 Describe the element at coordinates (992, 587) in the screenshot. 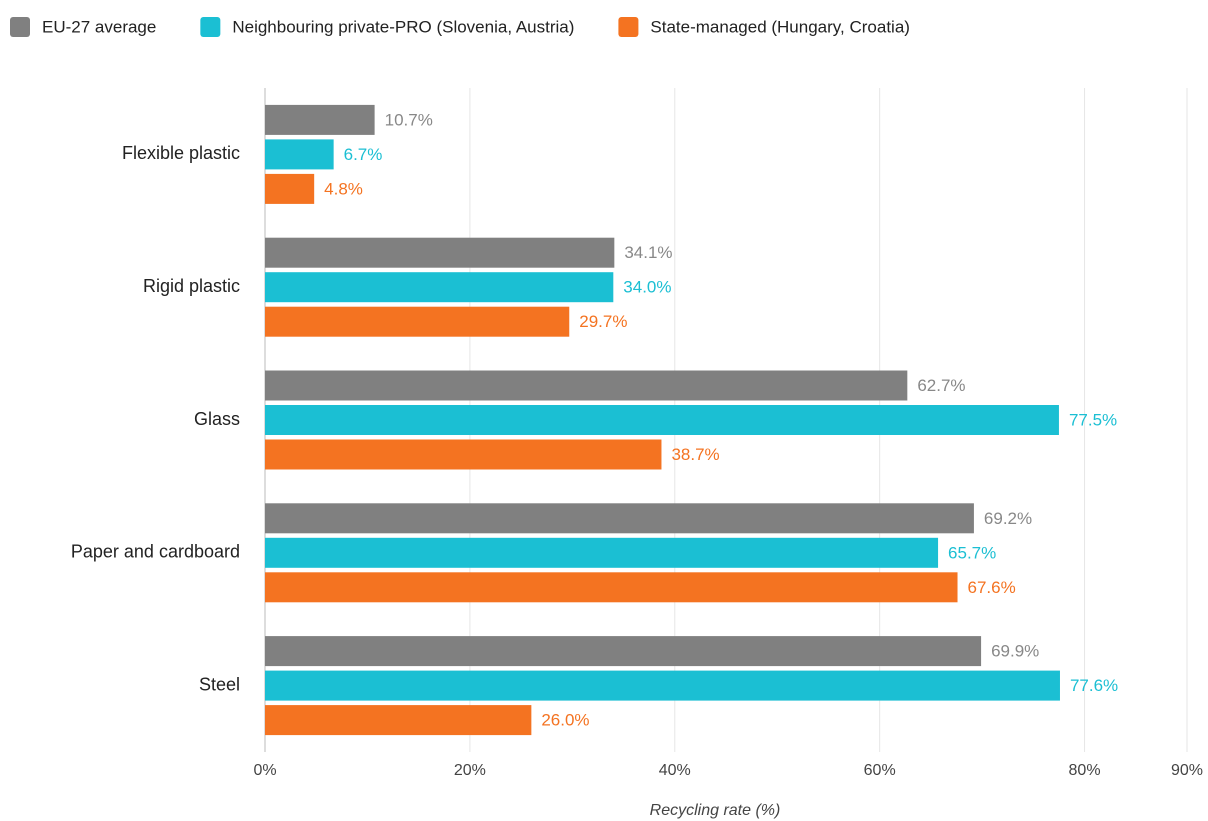

I see `value-label: 67.6%` at that location.